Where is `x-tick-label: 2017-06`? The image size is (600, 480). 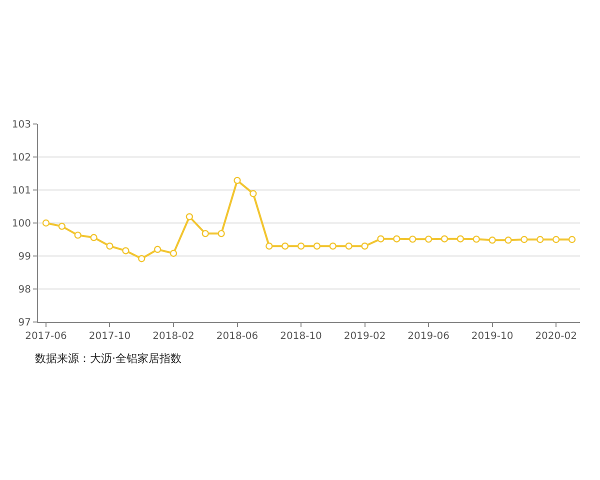 x-tick-label: 2017-06 is located at coordinates (46, 336).